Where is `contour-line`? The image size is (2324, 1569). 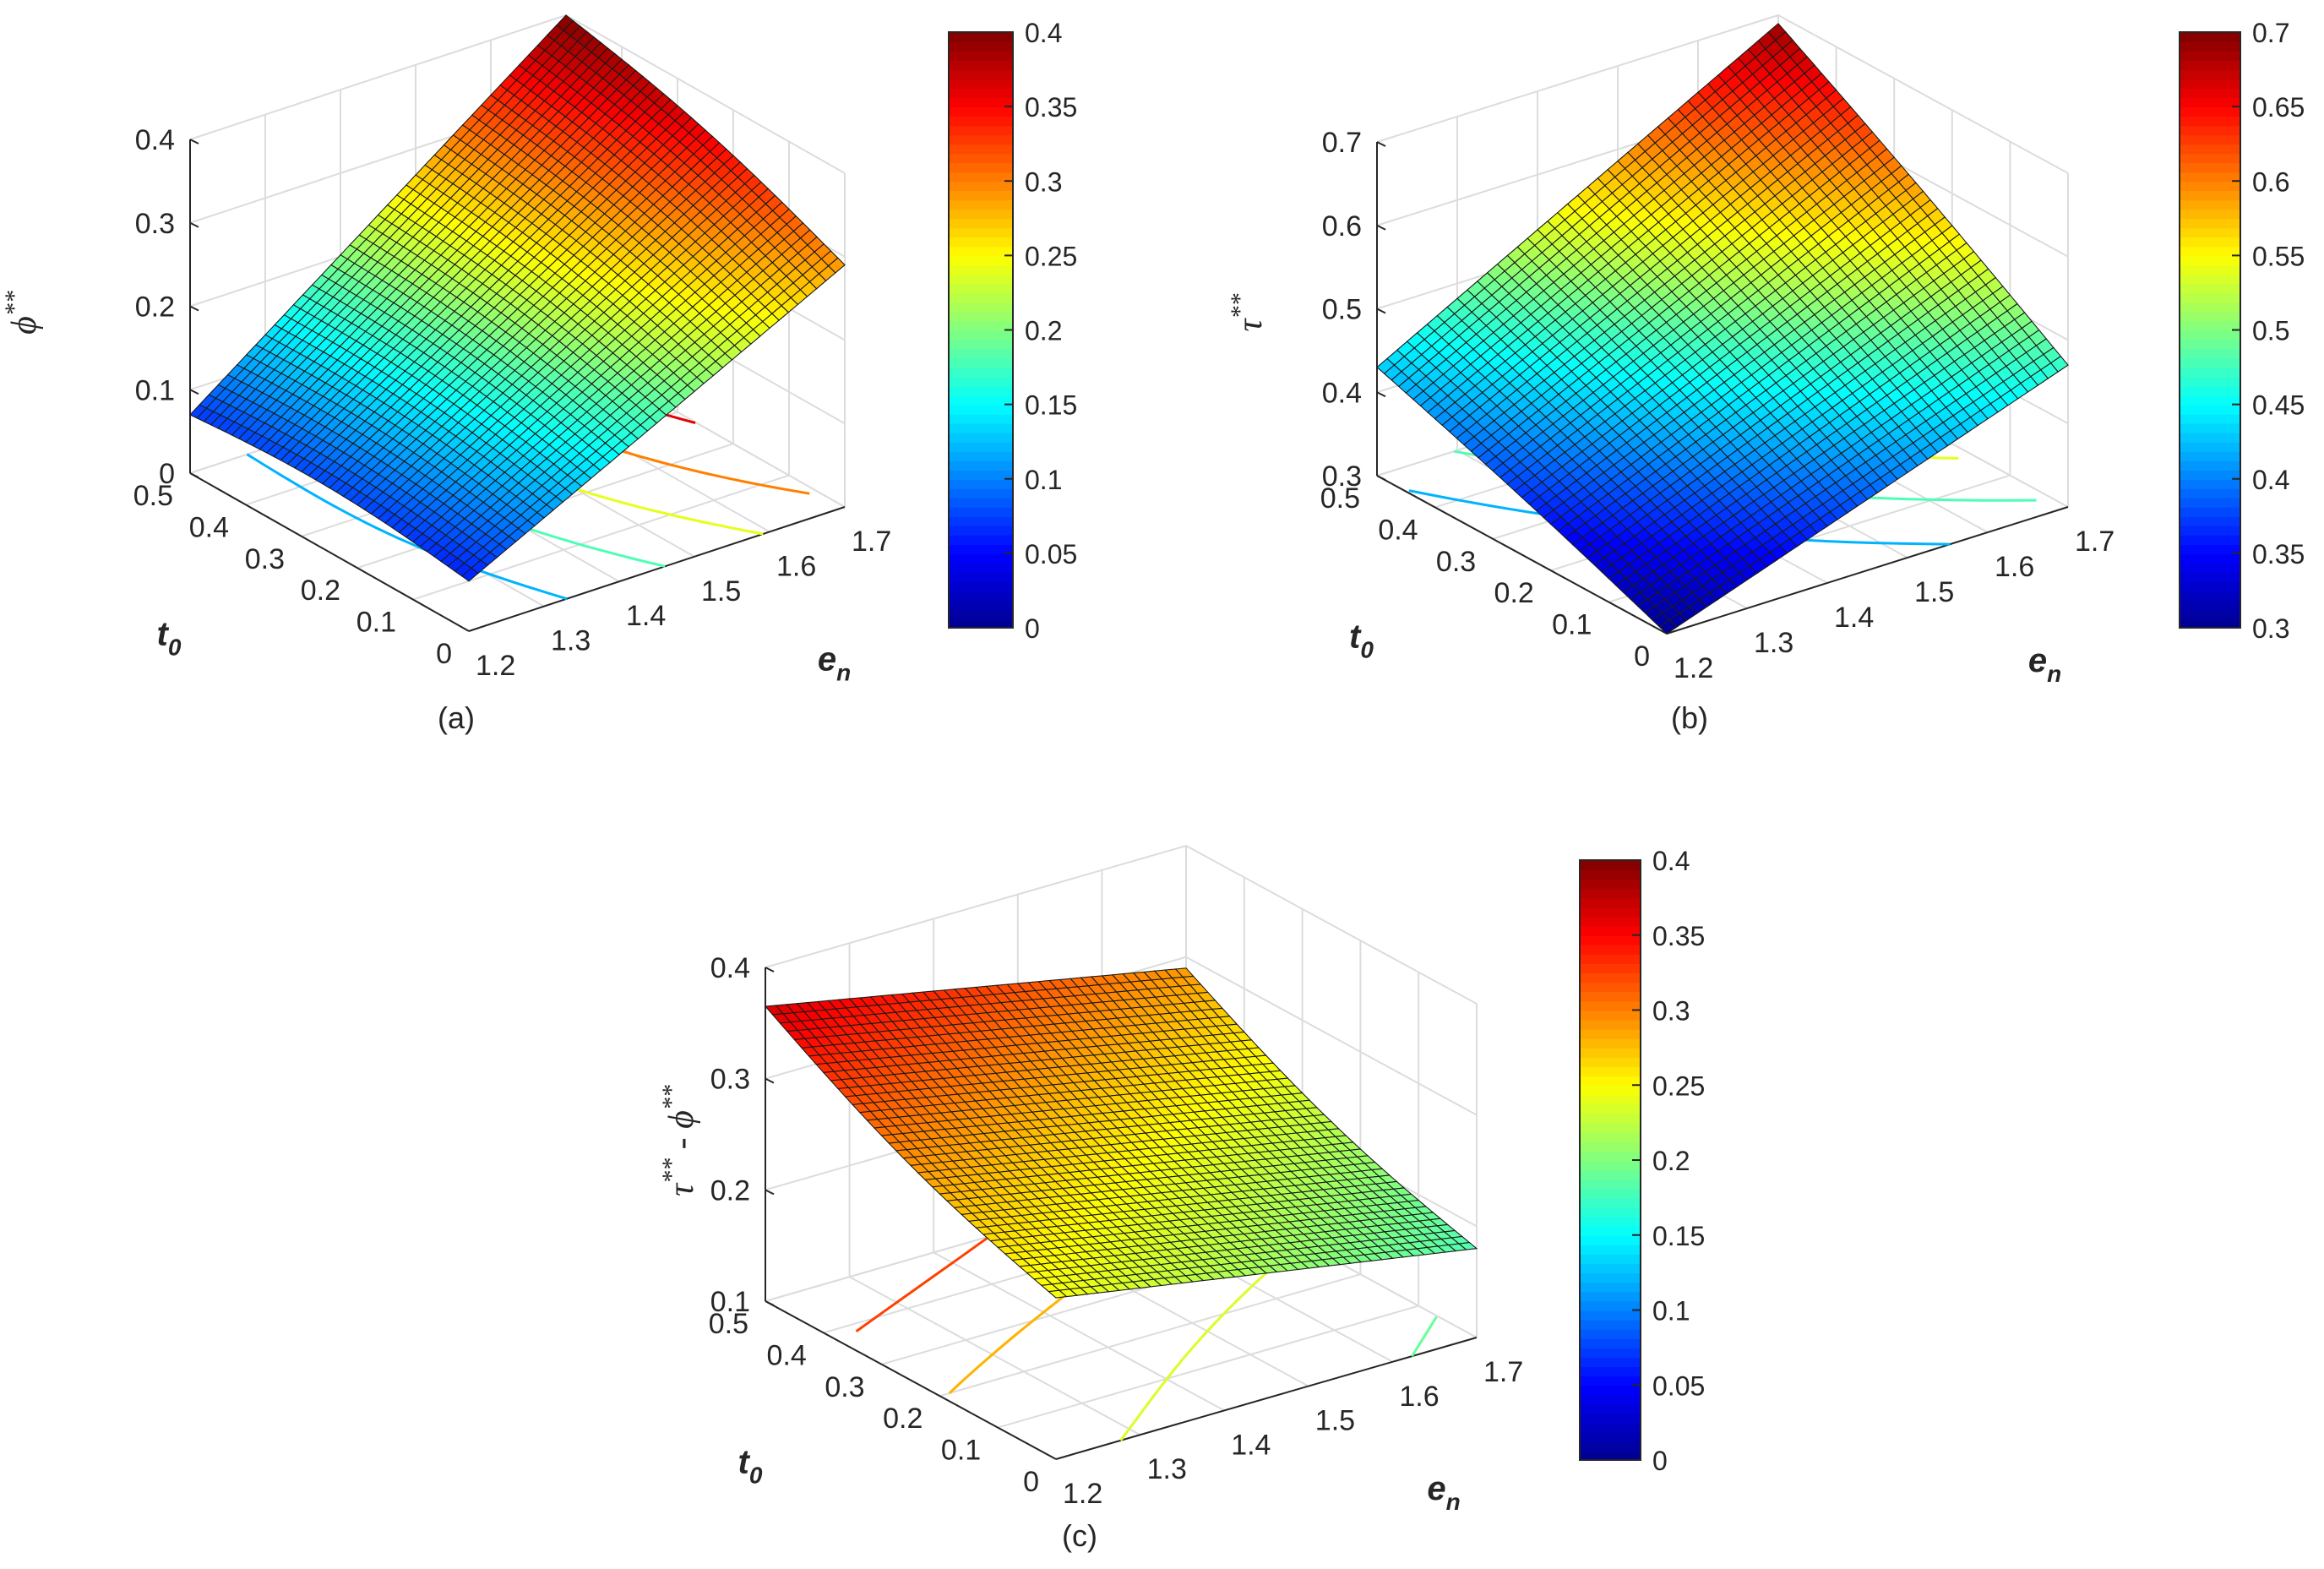
contour-line is located at coordinates (407, 527).